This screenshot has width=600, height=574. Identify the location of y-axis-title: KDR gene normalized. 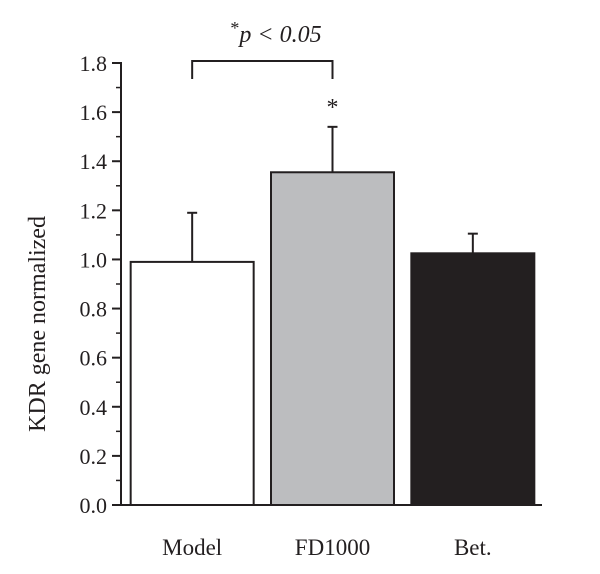
(38, 324).